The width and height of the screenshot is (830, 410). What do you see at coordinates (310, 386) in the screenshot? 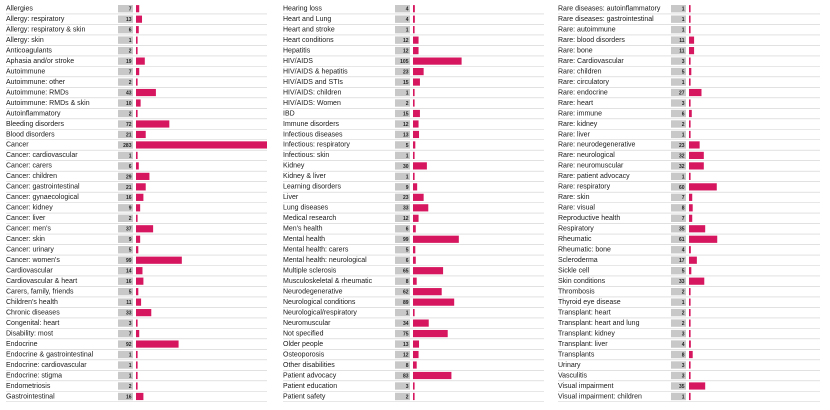
I see `category-label: Patient education` at bounding box center [310, 386].